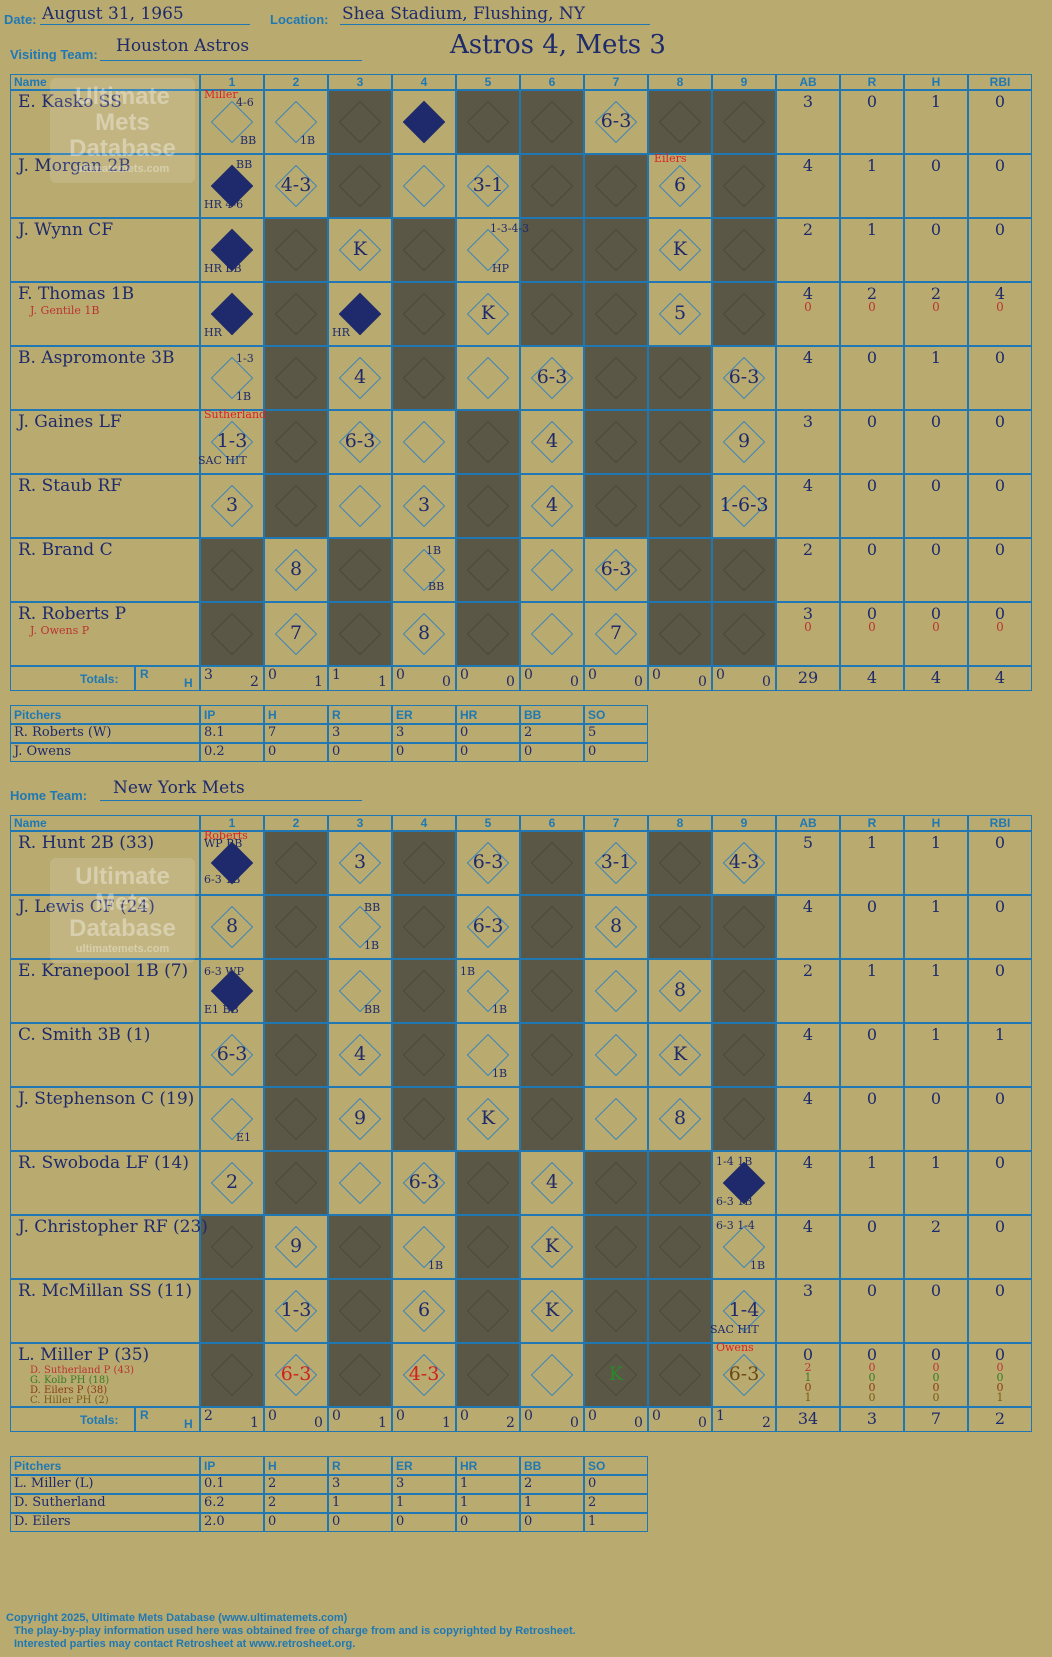 The height and width of the screenshot is (1657, 1052). Describe the element at coordinates (60, 1502) in the screenshot. I see `pitcher-name: D. Sutherland` at that location.